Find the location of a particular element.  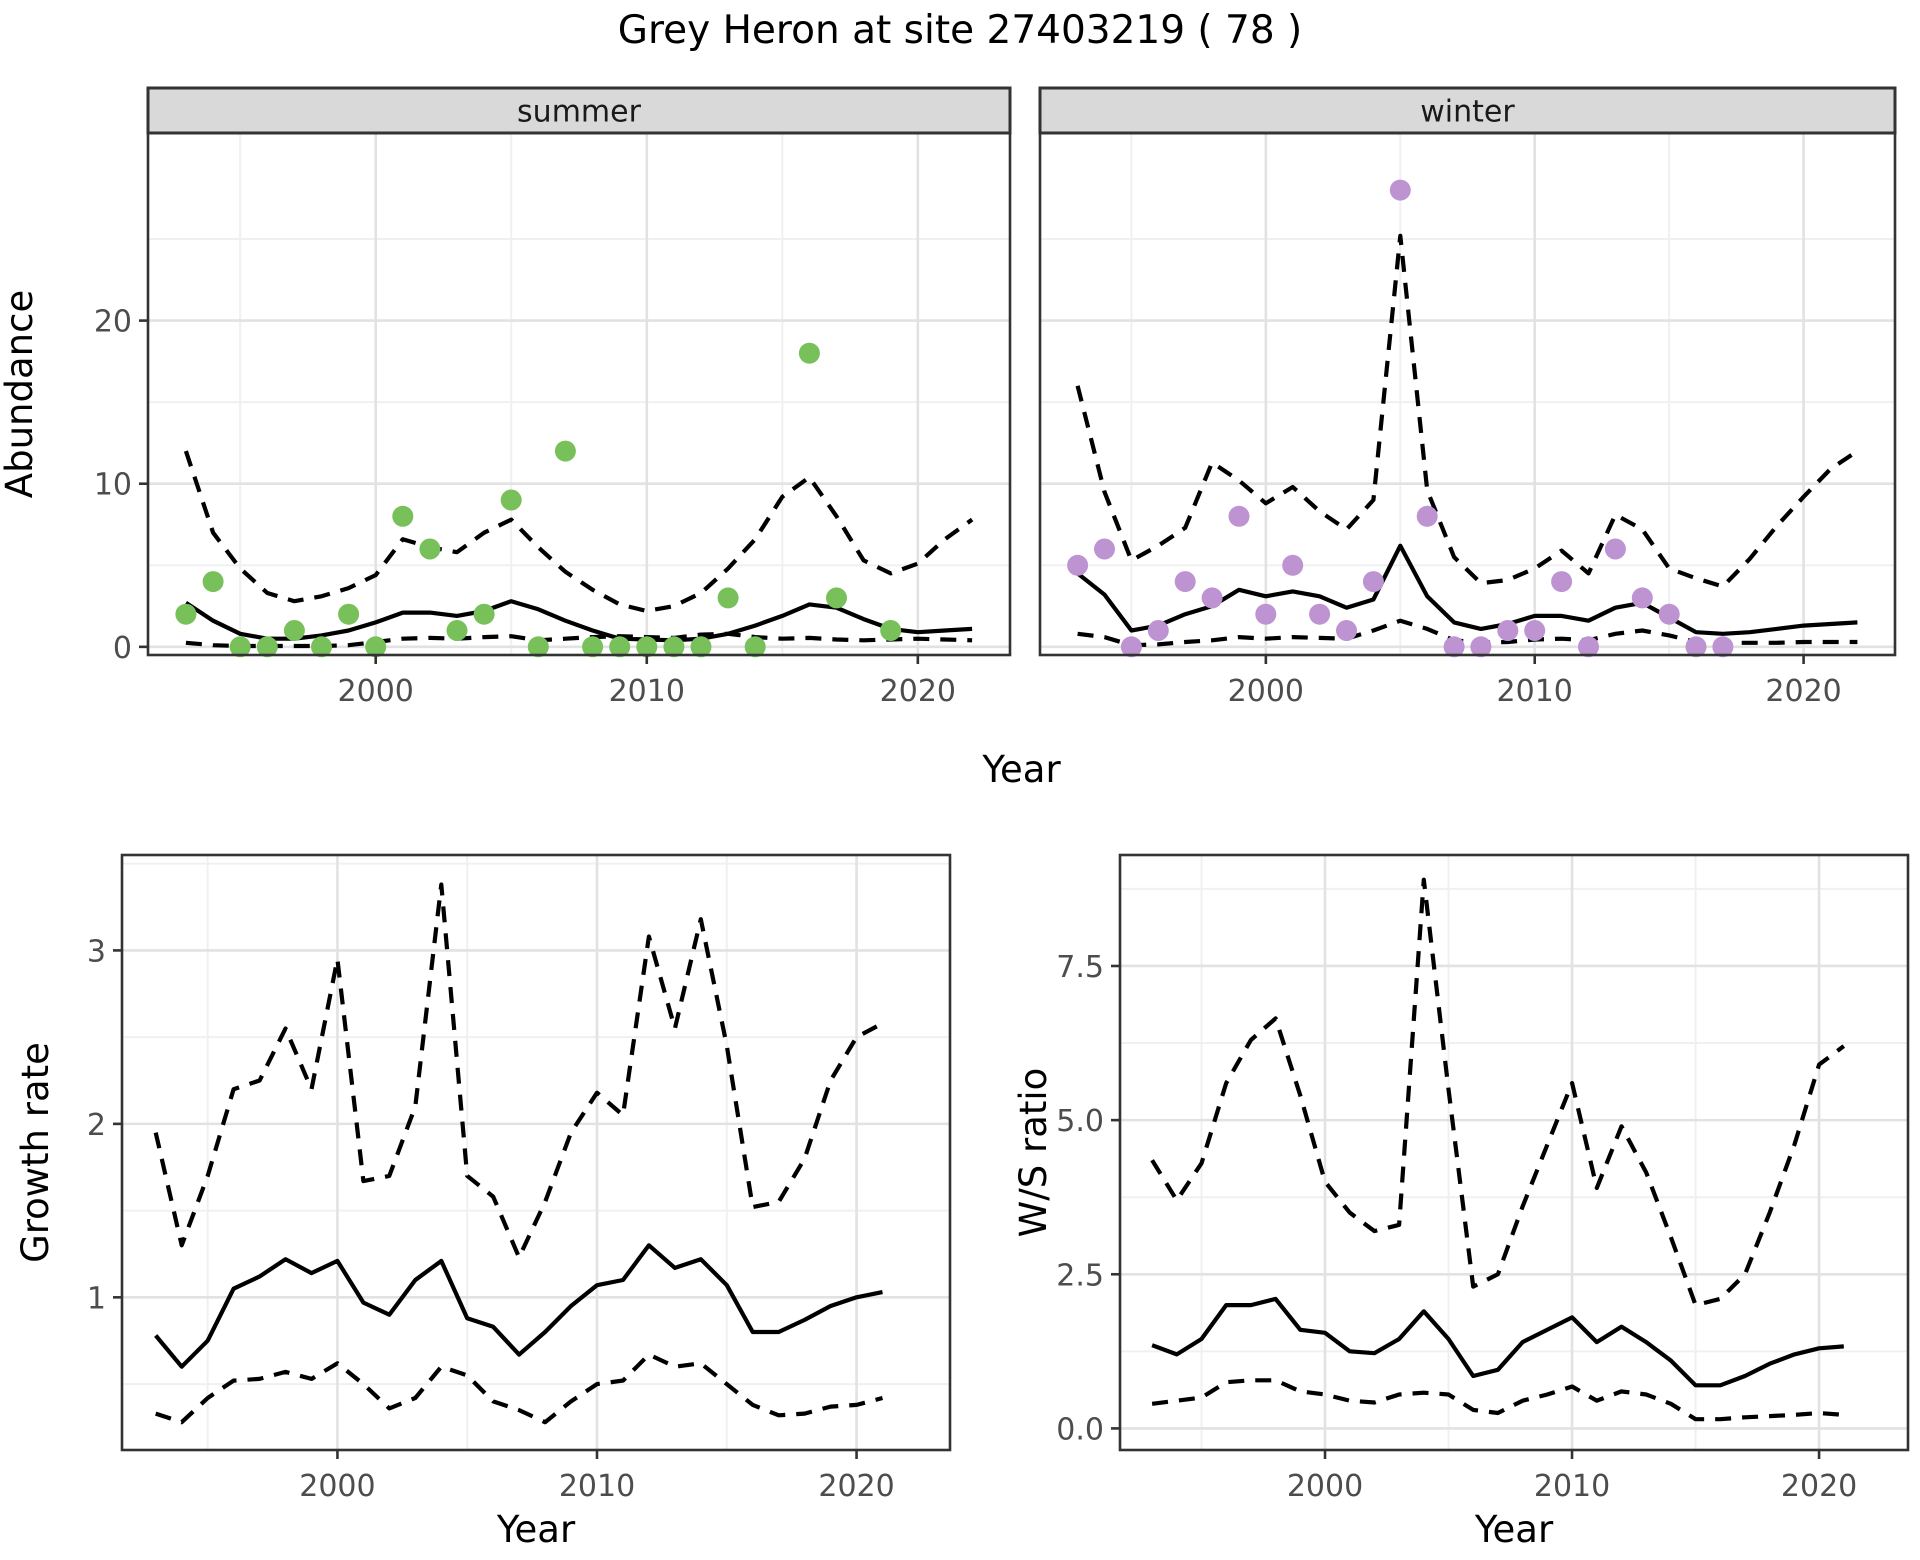

top-y-axis-title: Abundance is located at coordinates (20, 394).